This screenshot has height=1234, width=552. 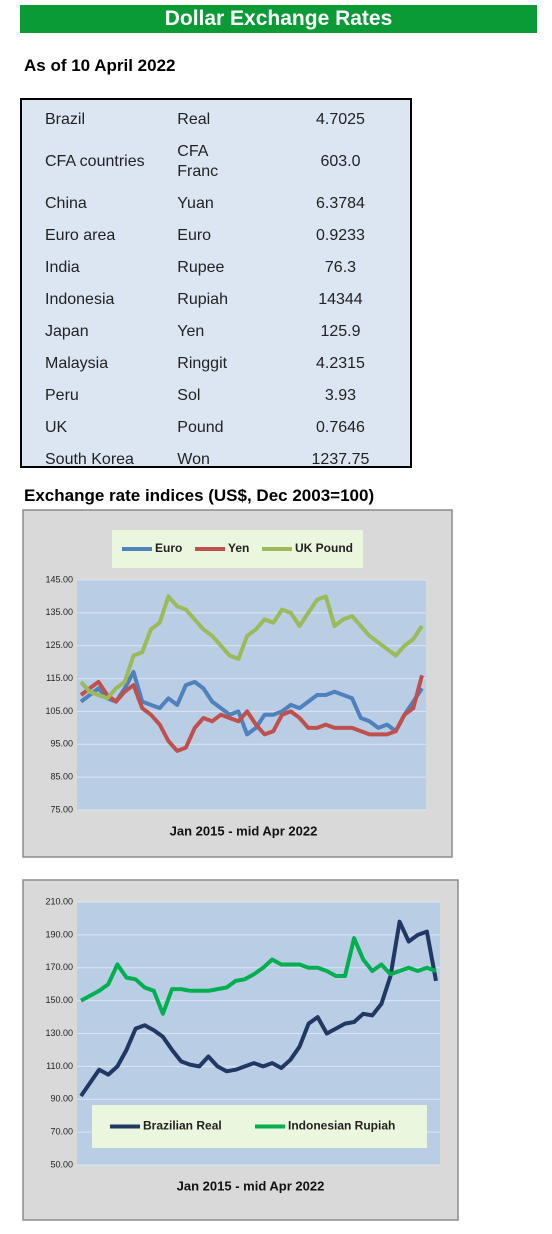 I want to click on table-row: Euro area Euro 0.9233, so click(x=216, y=236).